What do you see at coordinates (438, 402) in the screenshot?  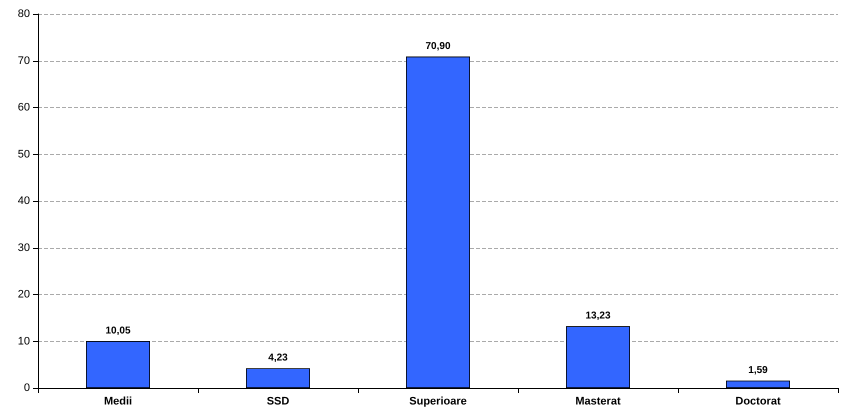 I see `x-tick-label: Superioare` at bounding box center [438, 402].